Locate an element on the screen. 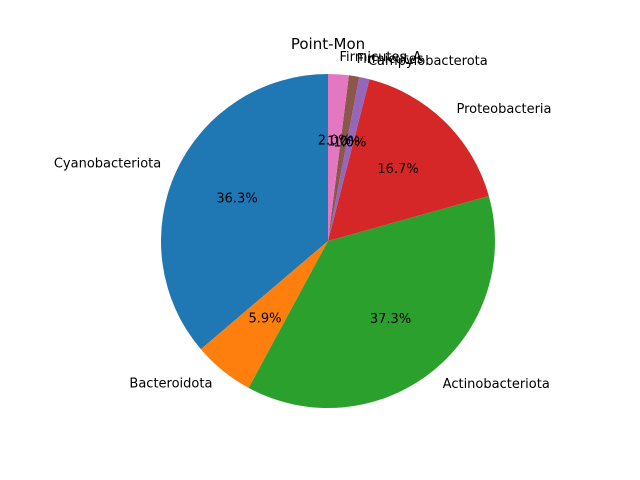 The width and height of the screenshot is (640, 480). slice-pct-firmicutes-a: 2.0% is located at coordinates (334, 140).